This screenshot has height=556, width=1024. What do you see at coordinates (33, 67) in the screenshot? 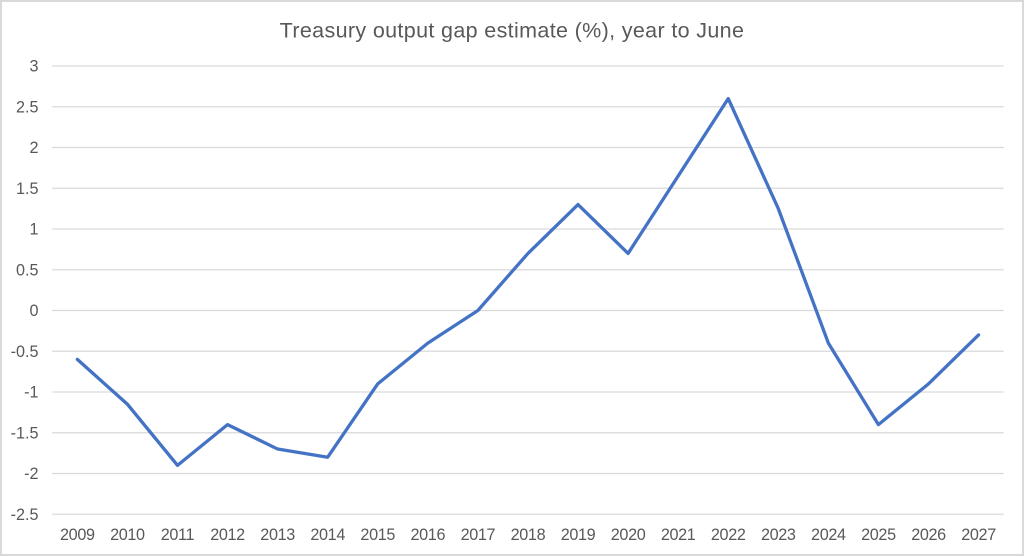
I see `svg-text: 3` at bounding box center [33, 67].